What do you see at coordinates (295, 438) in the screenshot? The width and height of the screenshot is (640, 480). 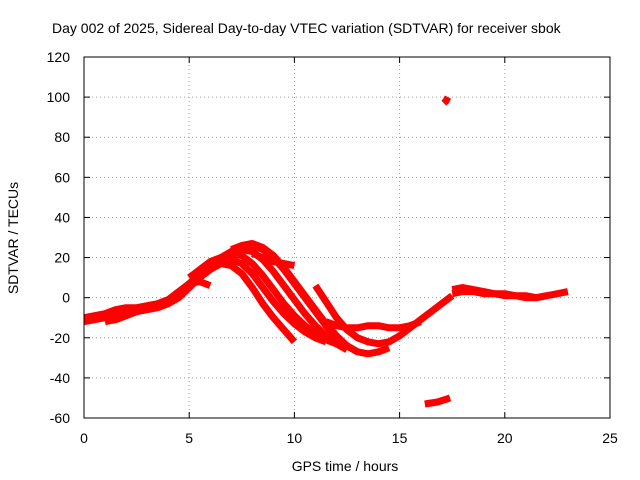 I see `x-tick-label: 10` at bounding box center [295, 438].